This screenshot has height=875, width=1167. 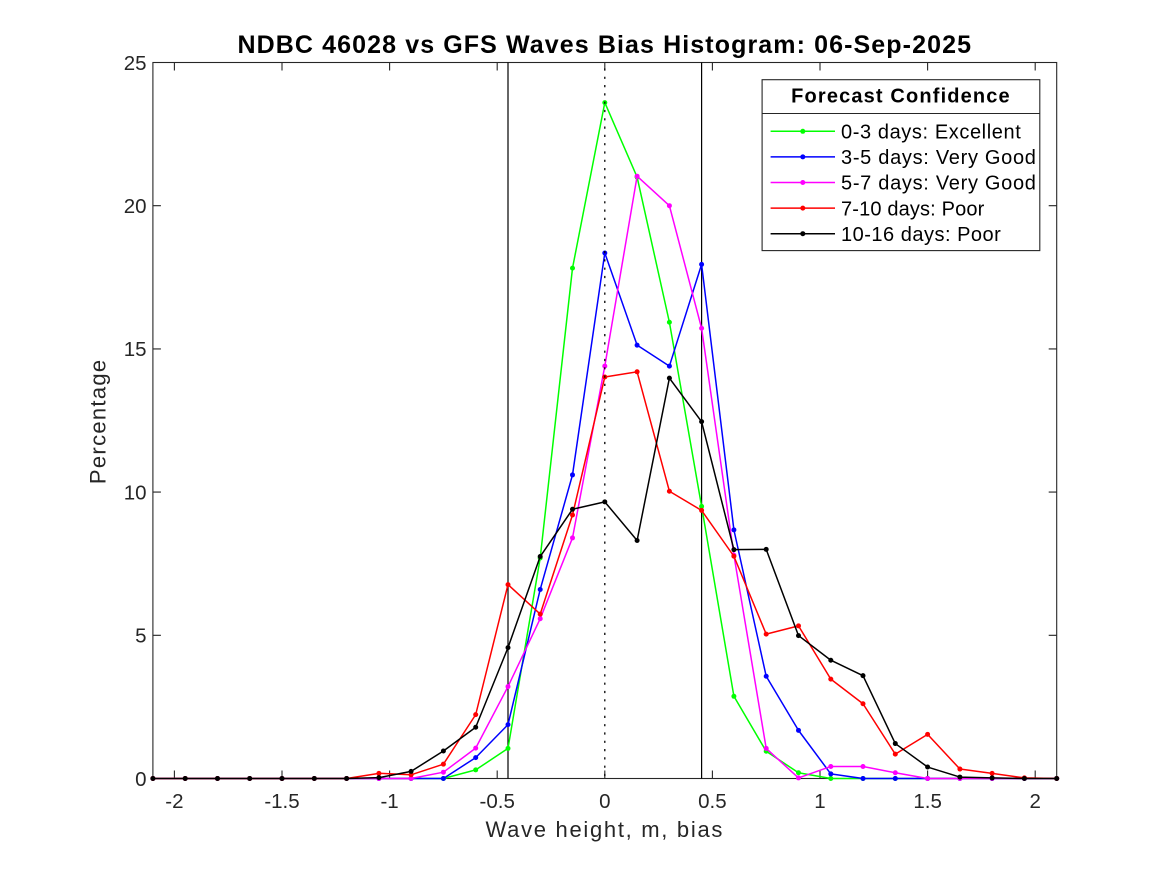 I want to click on svg-text: Forecast Confidence, so click(x=901, y=97).